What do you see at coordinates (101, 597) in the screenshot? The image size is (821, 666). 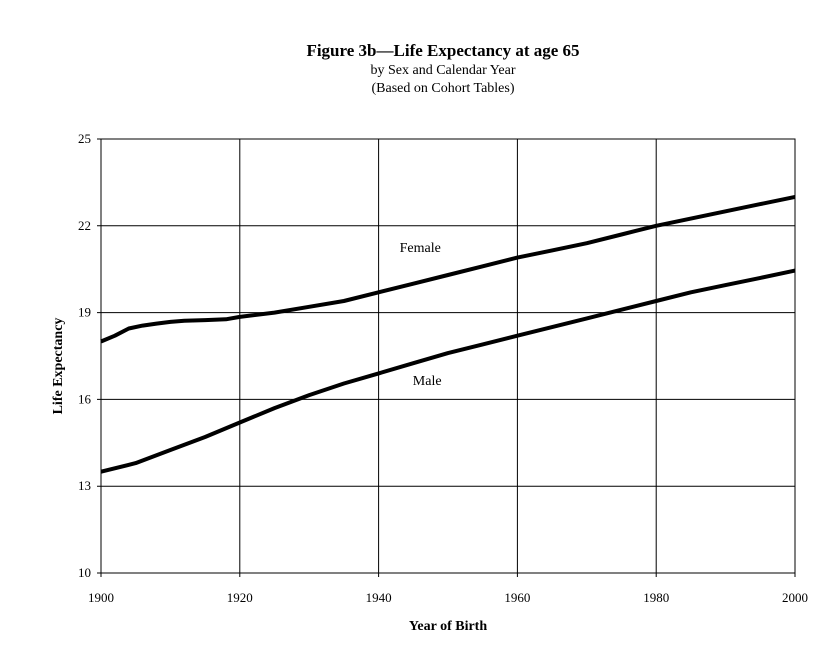 I see `x-tick-label: 1900` at bounding box center [101, 597].